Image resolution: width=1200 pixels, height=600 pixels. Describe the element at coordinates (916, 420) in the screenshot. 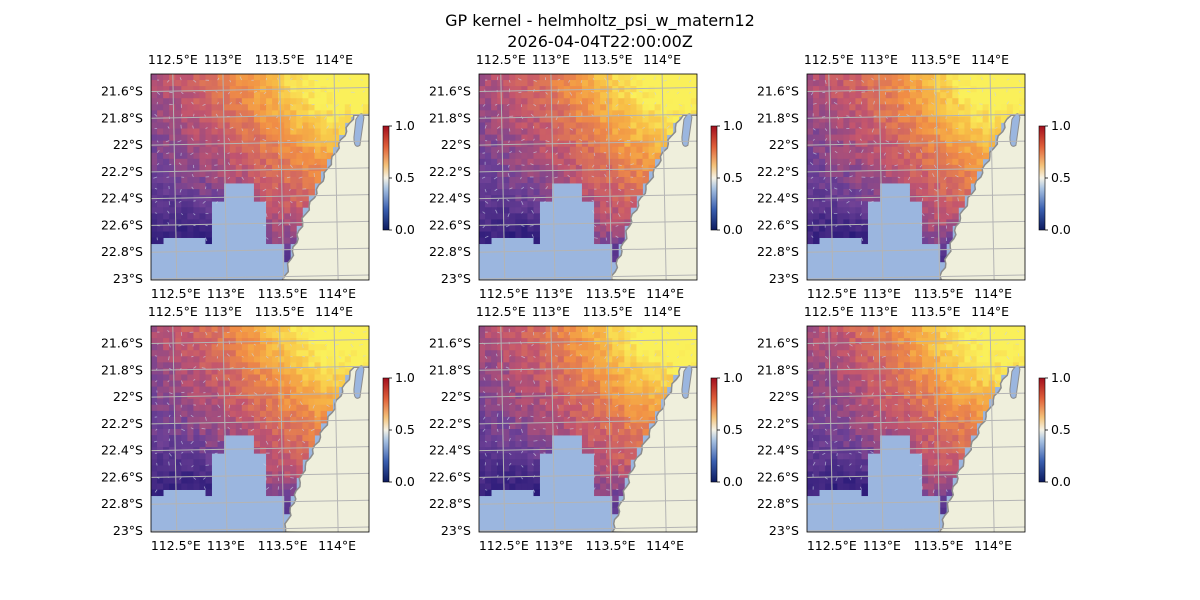

I see `heatmap-cells` at that location.